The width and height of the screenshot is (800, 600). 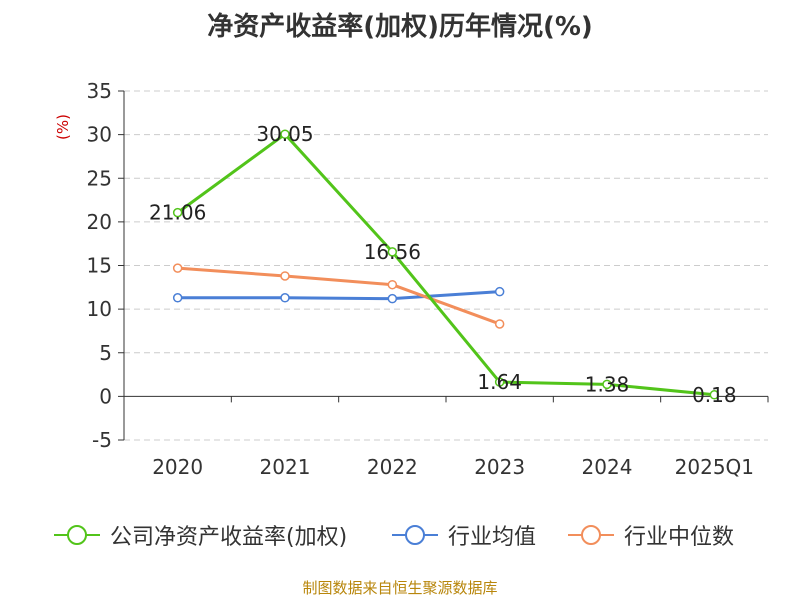 I want to click on data-label: 0.18, so click(x=714, y=395).